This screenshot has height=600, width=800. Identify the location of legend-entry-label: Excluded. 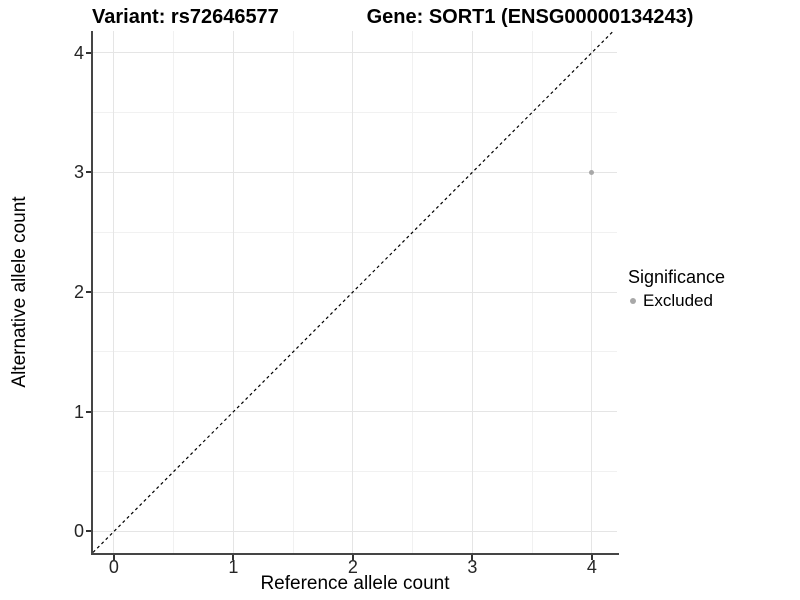
(678, 300).